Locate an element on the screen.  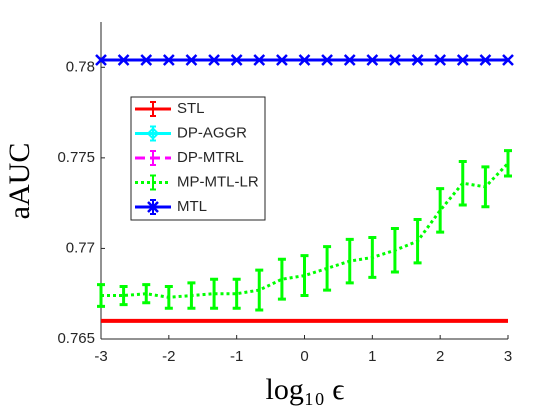
y-axis-label: aAUC is located at coordinates (19, 181).